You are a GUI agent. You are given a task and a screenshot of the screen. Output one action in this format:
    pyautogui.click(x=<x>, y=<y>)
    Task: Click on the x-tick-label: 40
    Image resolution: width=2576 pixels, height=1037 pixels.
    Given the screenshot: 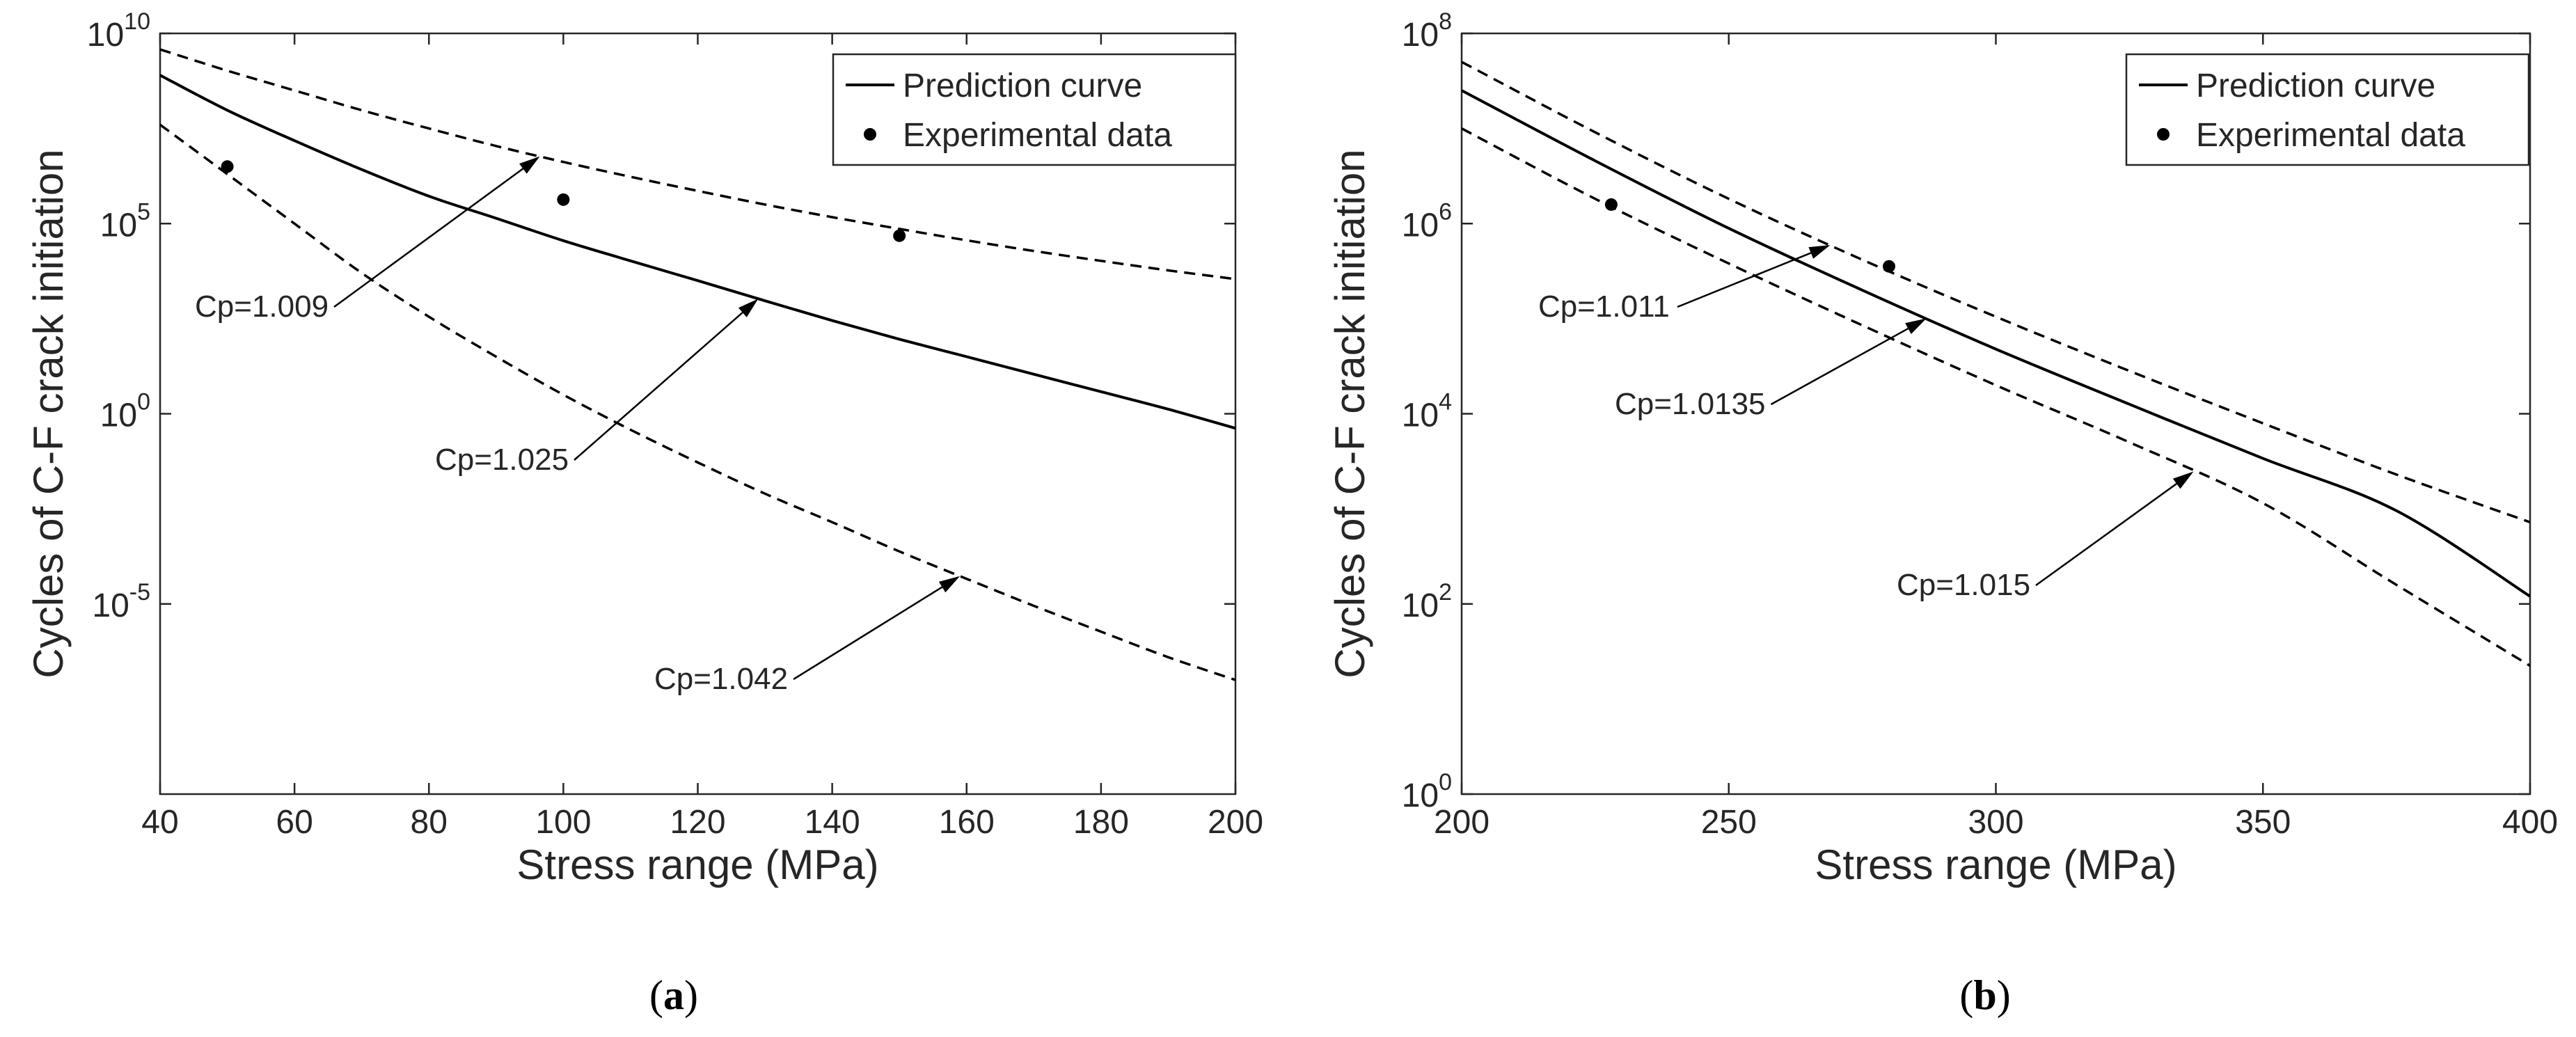 What is the action you would take?
    pyautogui.click(x=159, y=822)
    